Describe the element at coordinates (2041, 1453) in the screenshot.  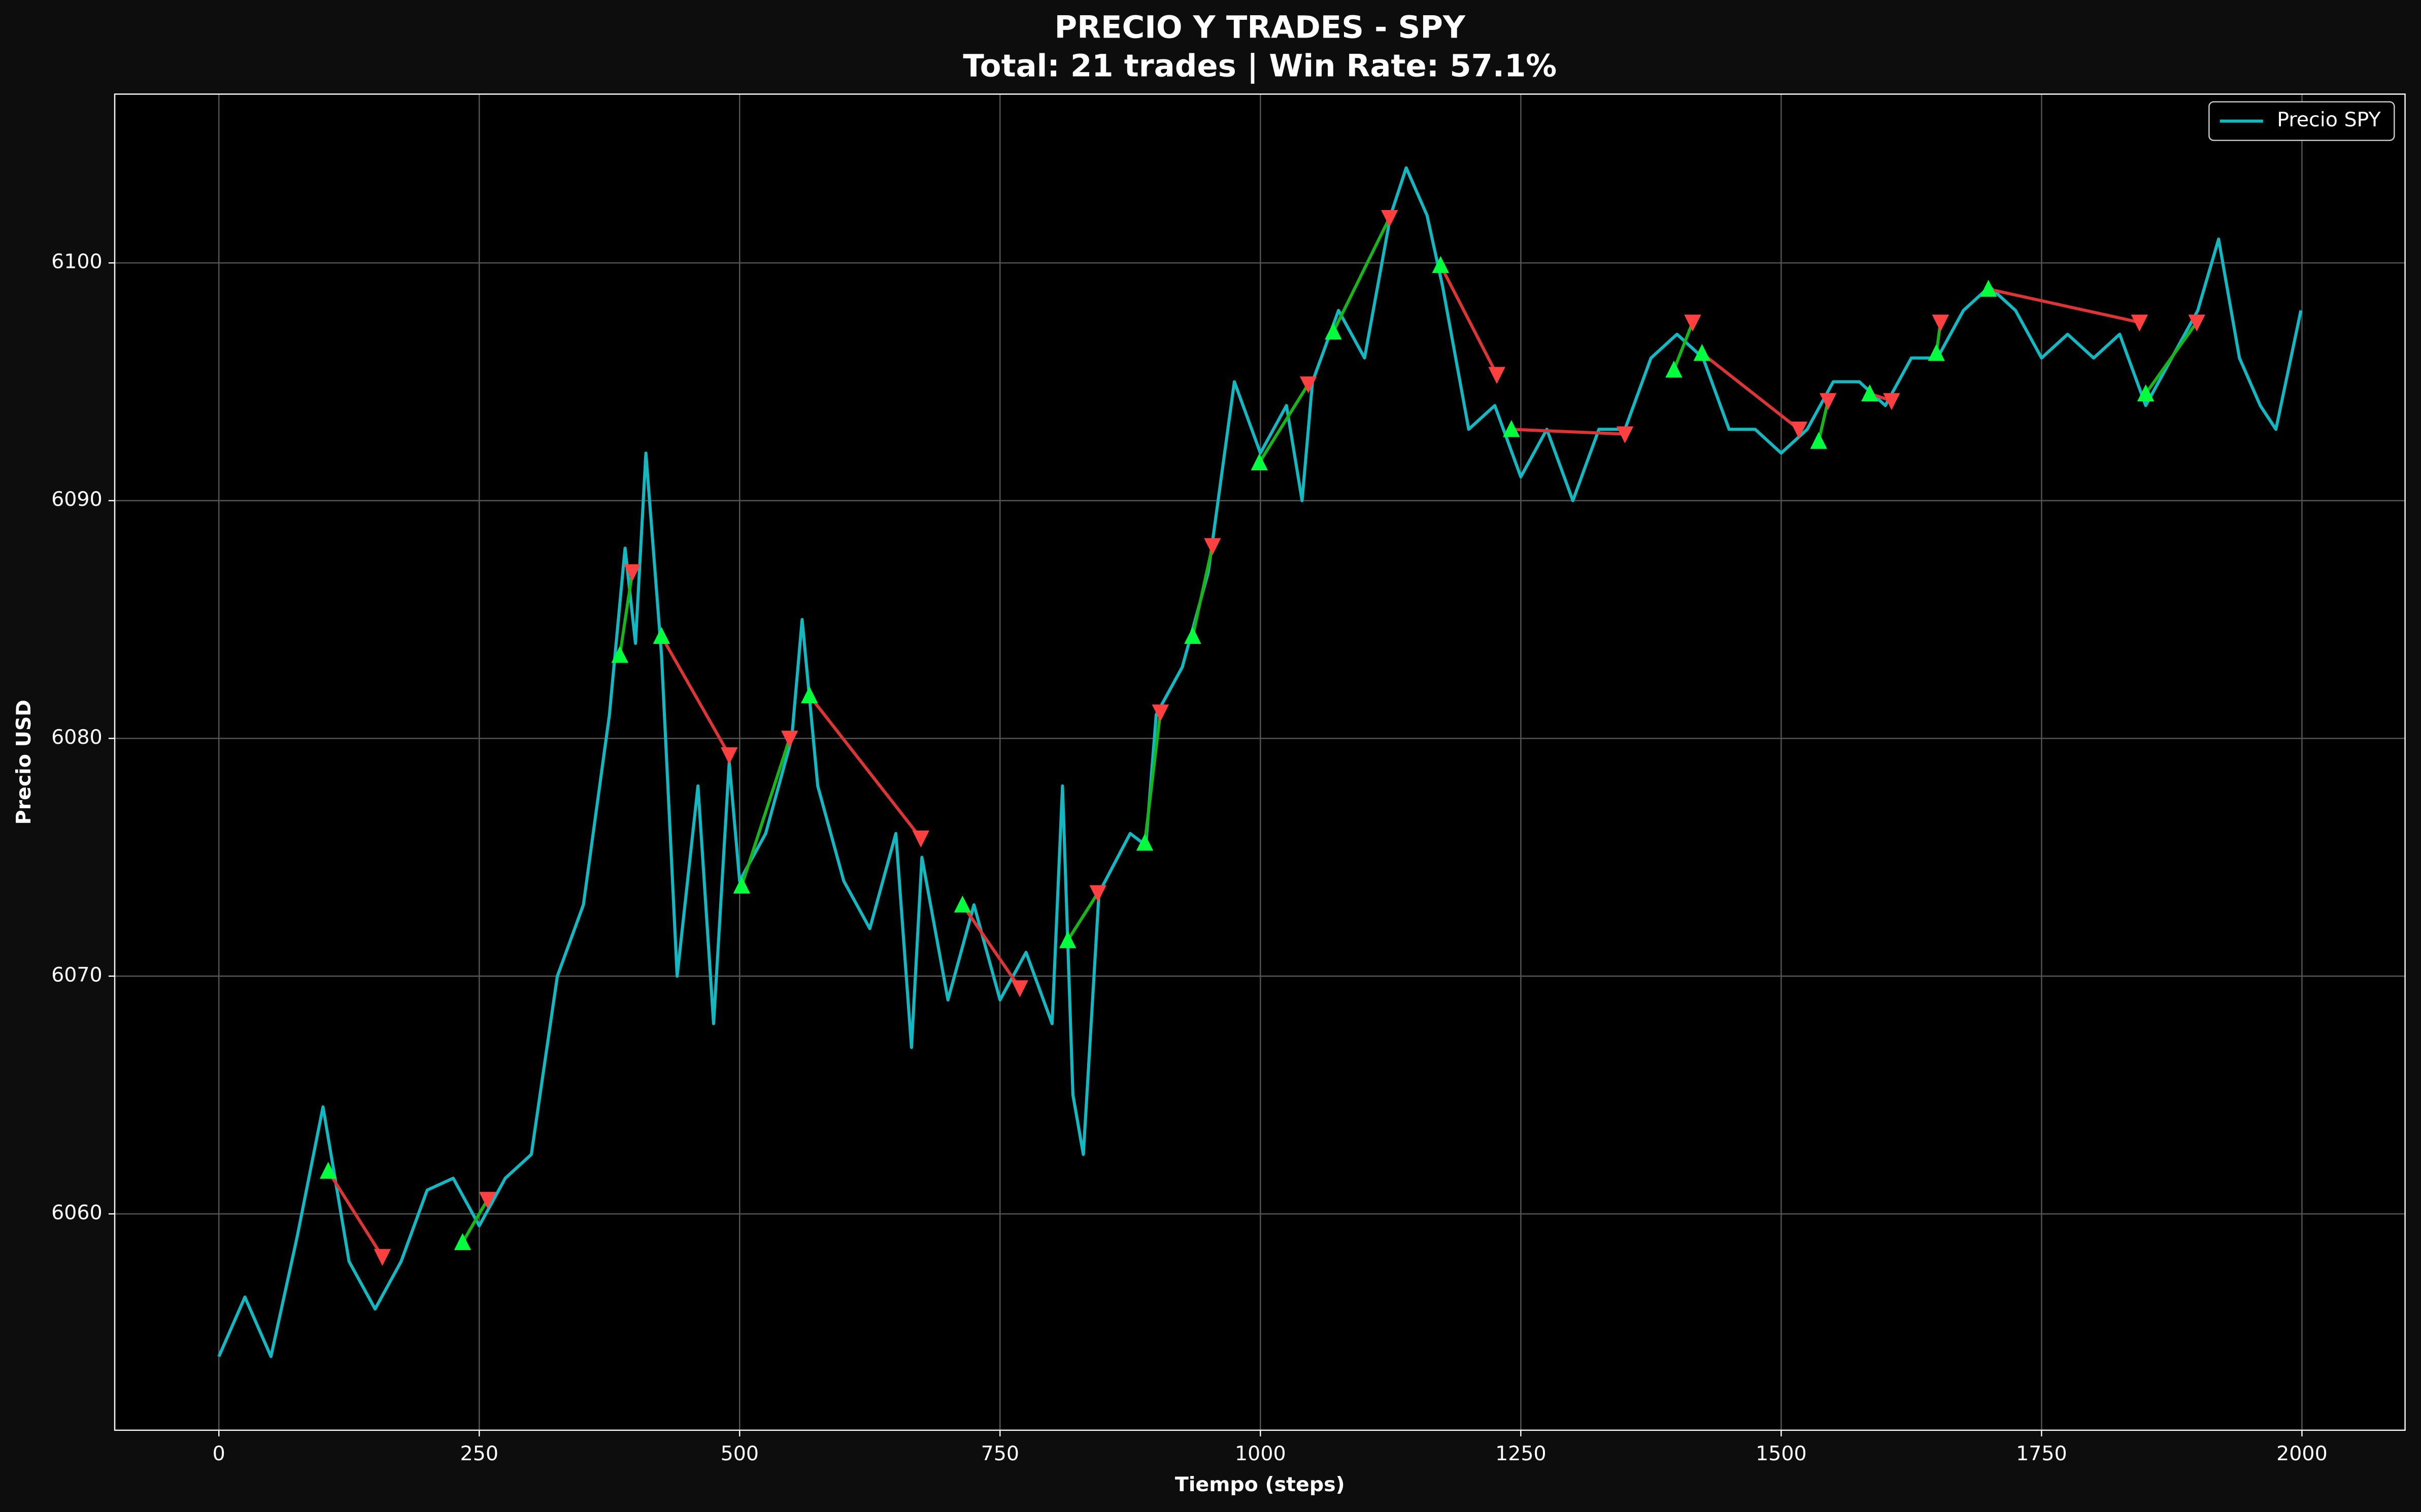
I see `x-tick-label: 1750` at that location.